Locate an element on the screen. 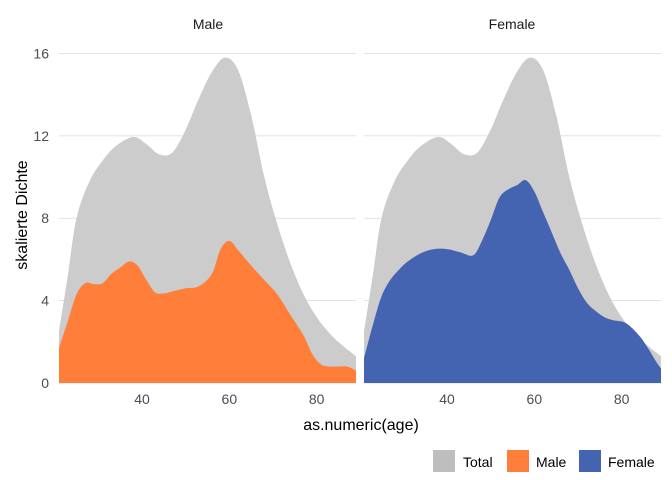  panel-title-male: Male is located at coordinates (208, 24).